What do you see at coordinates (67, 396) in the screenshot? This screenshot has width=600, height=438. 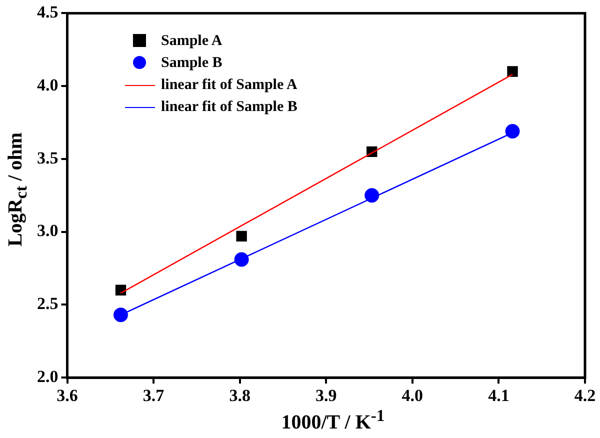 I see `x-tick-label: 3.6` at bounding box center [67, 396].